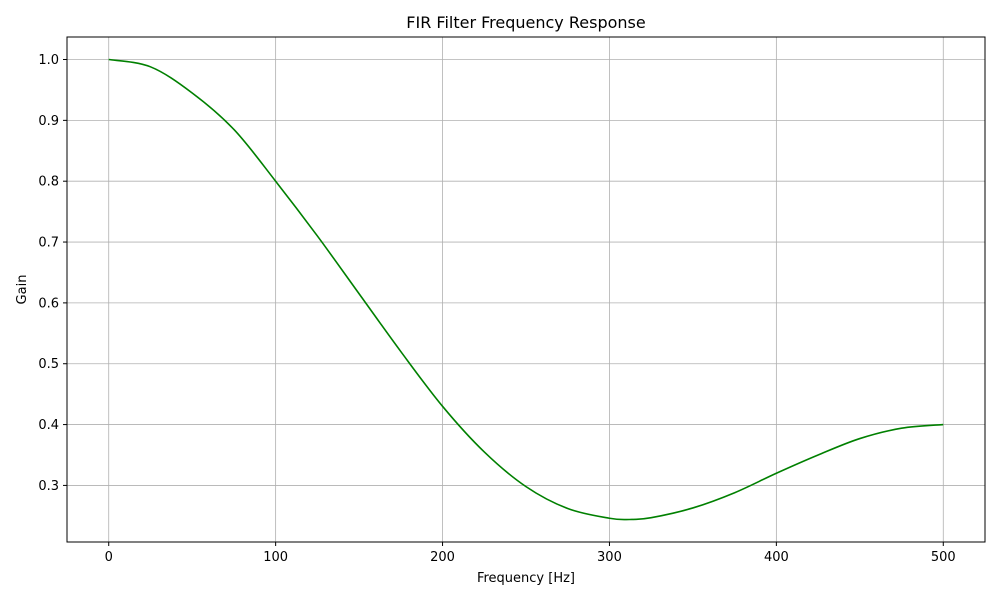 The image size is (1000, 600). What do you see at coordinates (48, 243) in the screenshot?
I see `y-tick-label: 0.7` at bounding box center [48, 243].